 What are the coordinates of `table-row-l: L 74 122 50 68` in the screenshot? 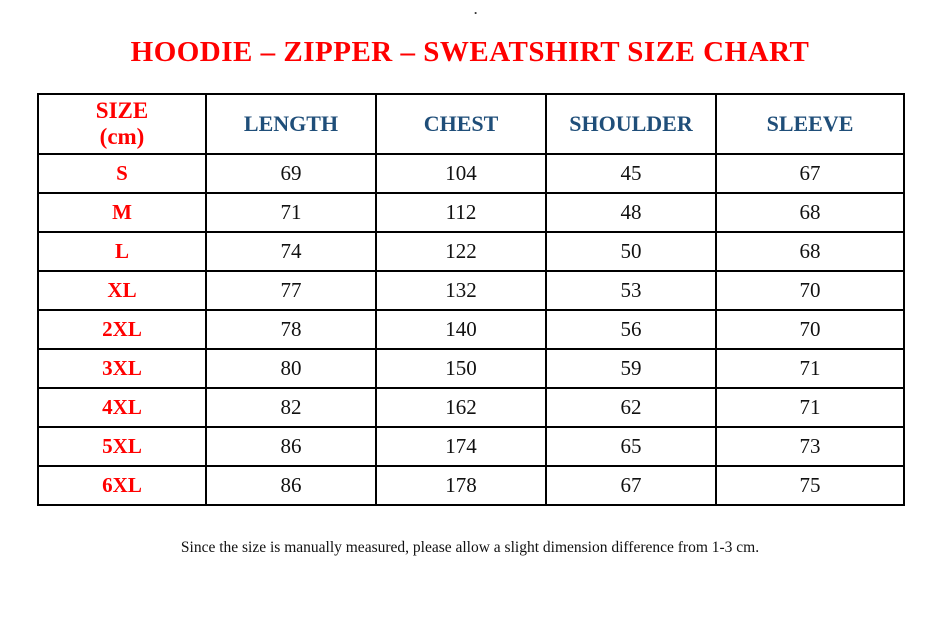 It's located at (471, 251).